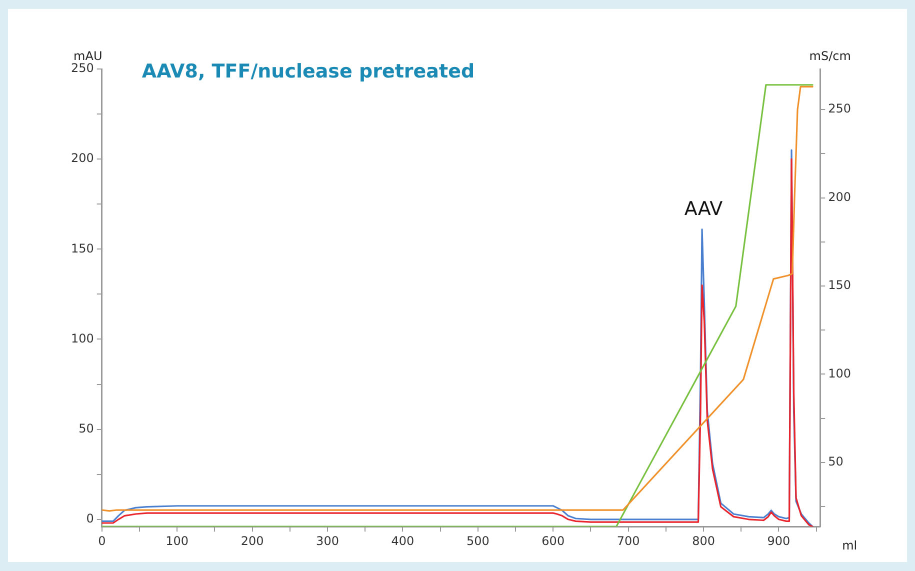 The width and height of the screenshot is (915, 571). Describe the element at coordinates (836, 461) in the screenshot. I see `y2-tick-label: 50` at that location.